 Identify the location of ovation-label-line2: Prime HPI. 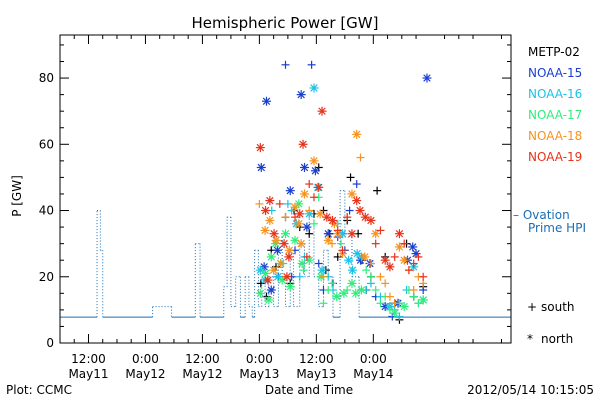
(557, 228).